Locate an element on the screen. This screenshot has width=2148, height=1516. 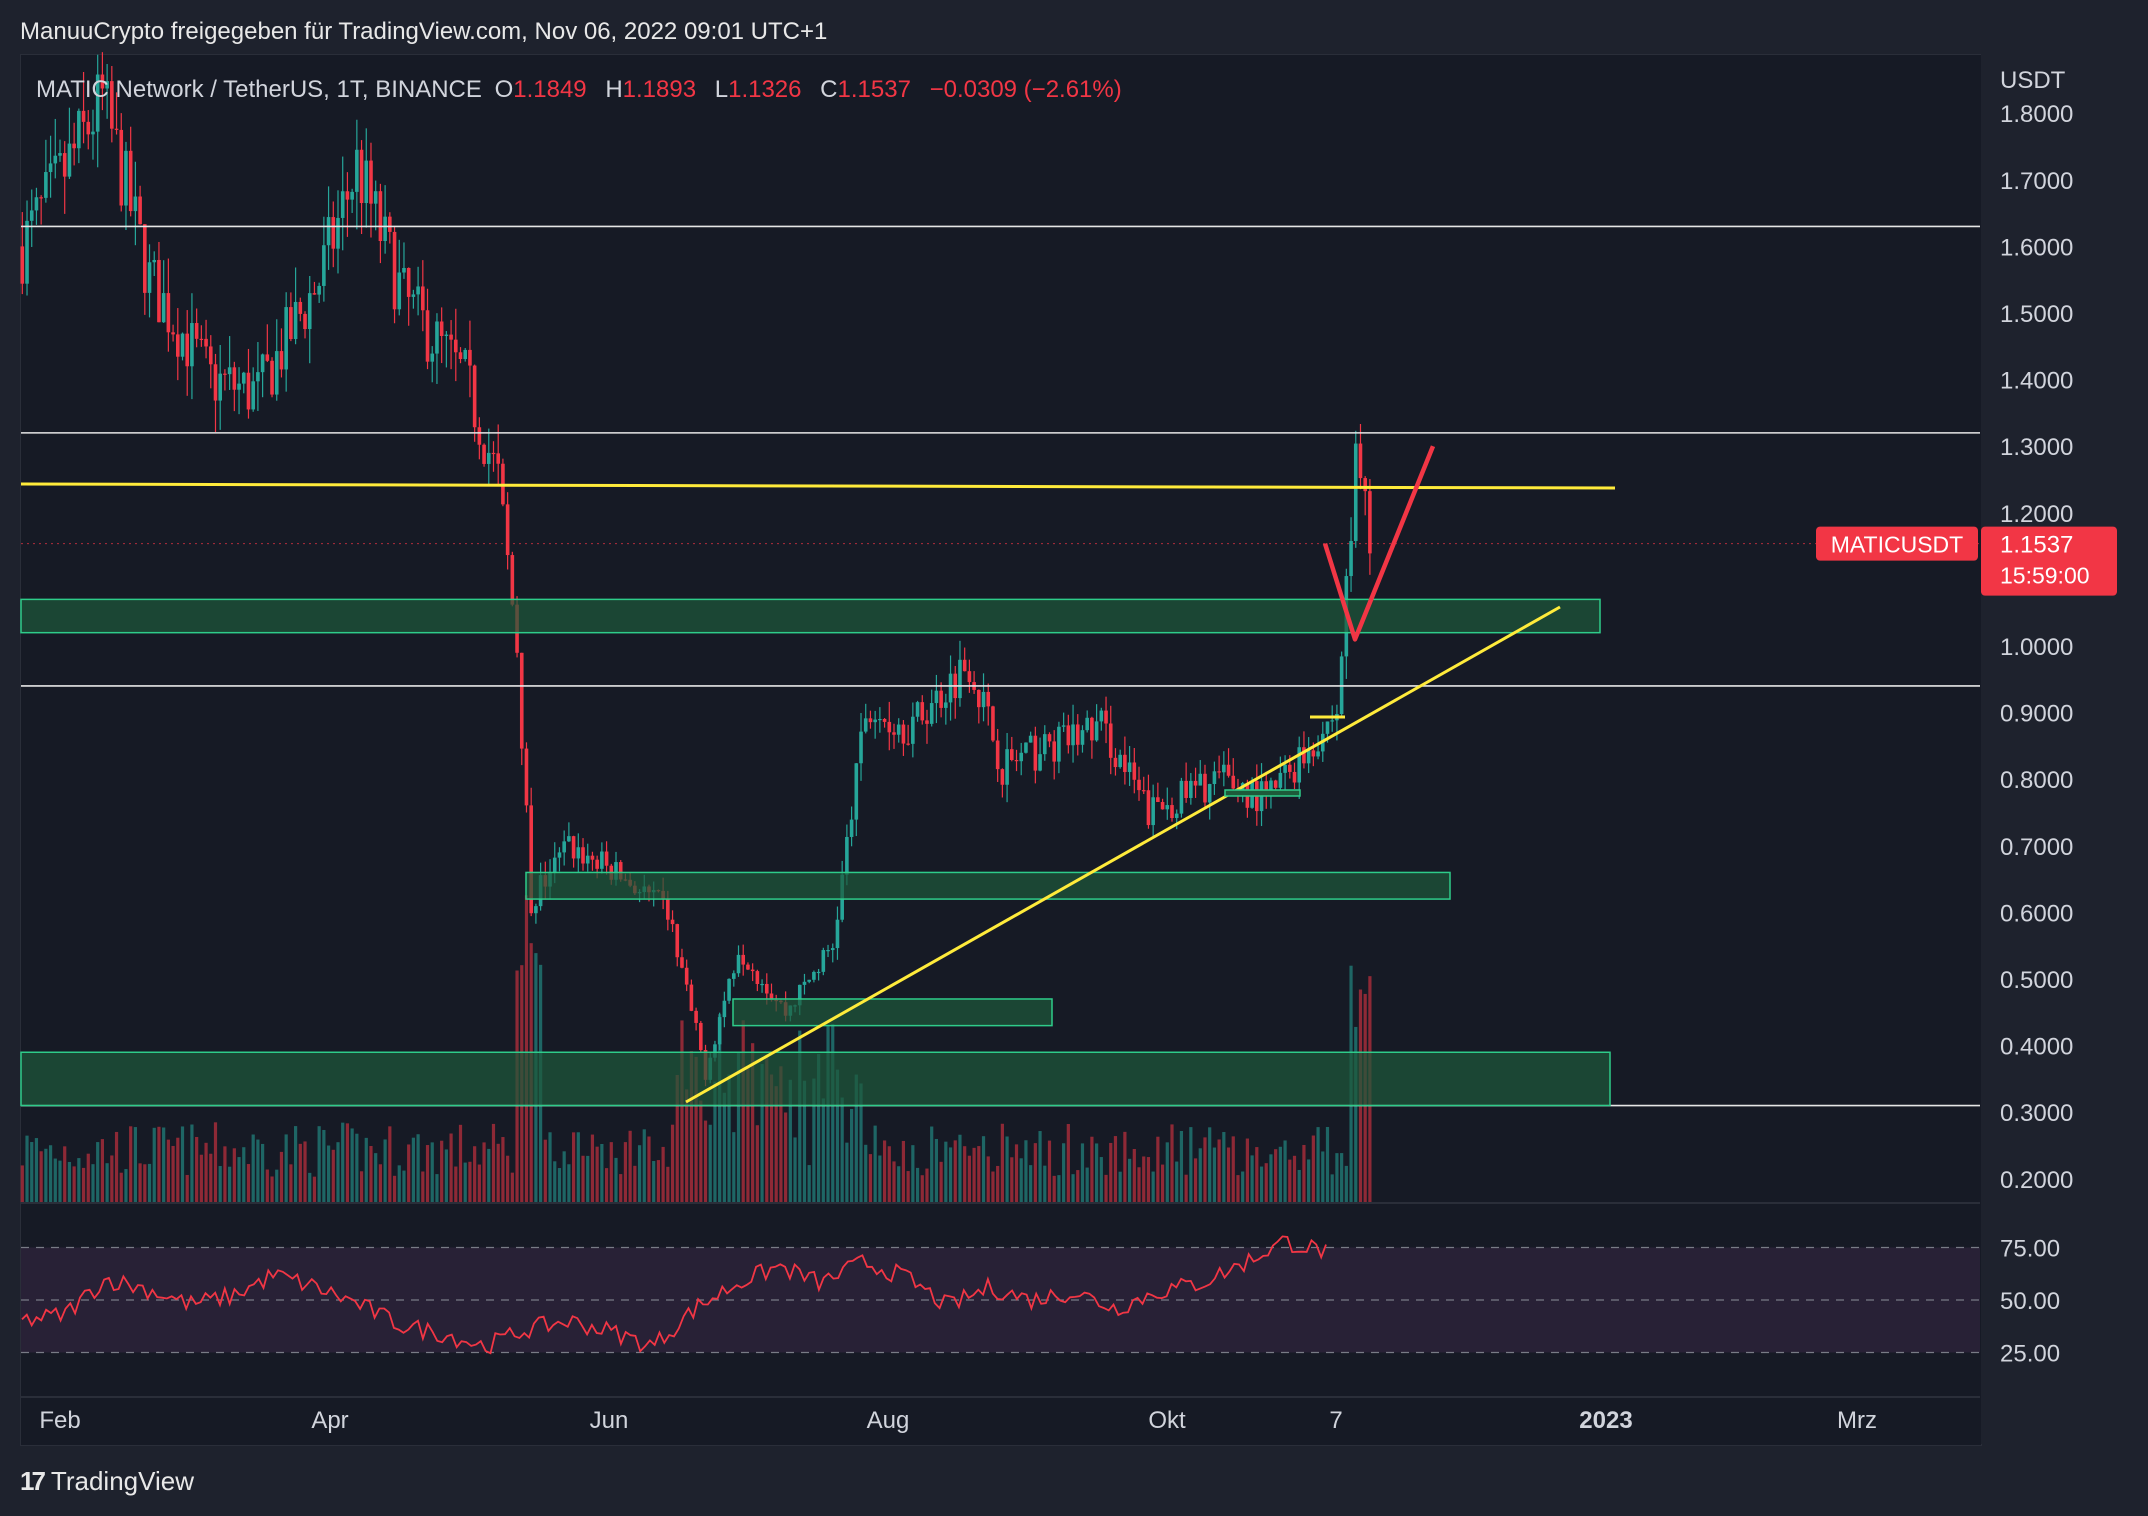
price-tick-label: 0.8000 is located at coordinates (2036, 780).